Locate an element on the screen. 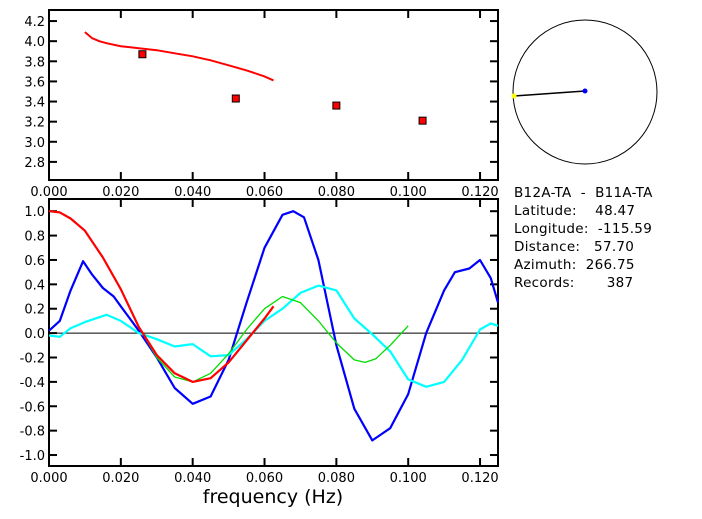 This screenshot has width=702, height=519. y-tick-label: 0.4 is located at coordinates (34, 285).